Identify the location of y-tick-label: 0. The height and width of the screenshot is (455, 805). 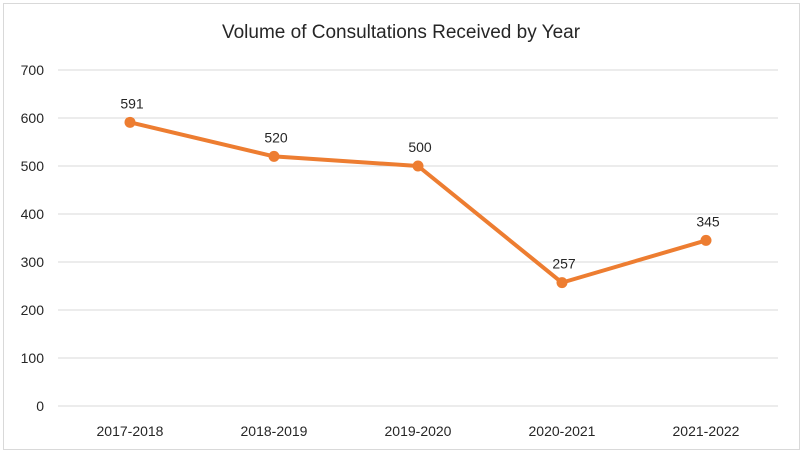
(40, 406).